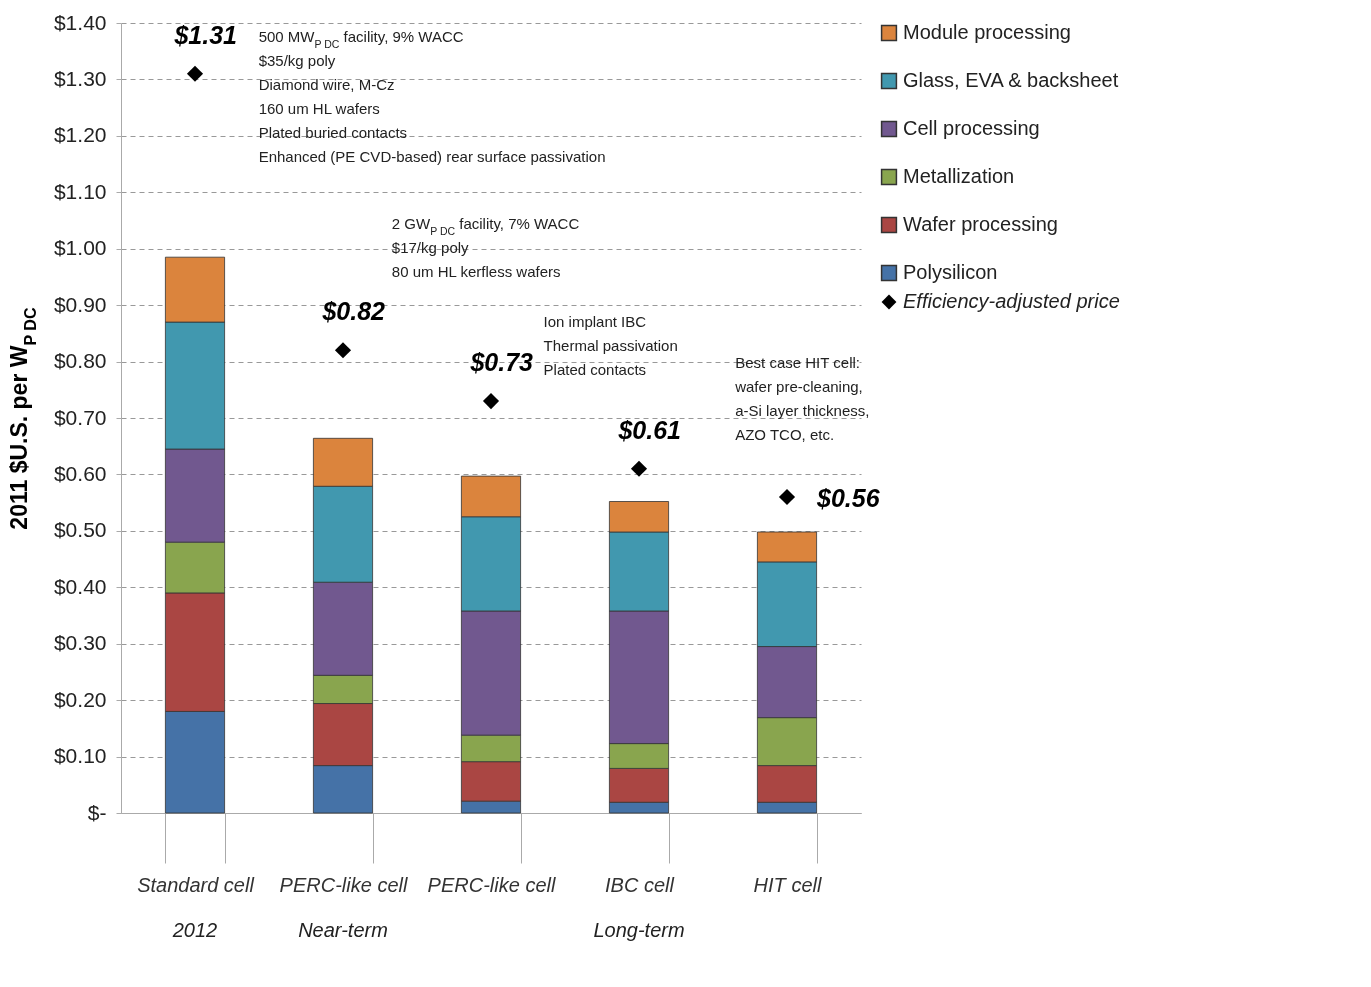 Image resolution: width=1371 pixels, height=987 pixels. What do you see at coordinates (1011, 301) in the screenshot?
I see `legend-label: Efficiency-adjusted price` at bounding box center [1011, 301].